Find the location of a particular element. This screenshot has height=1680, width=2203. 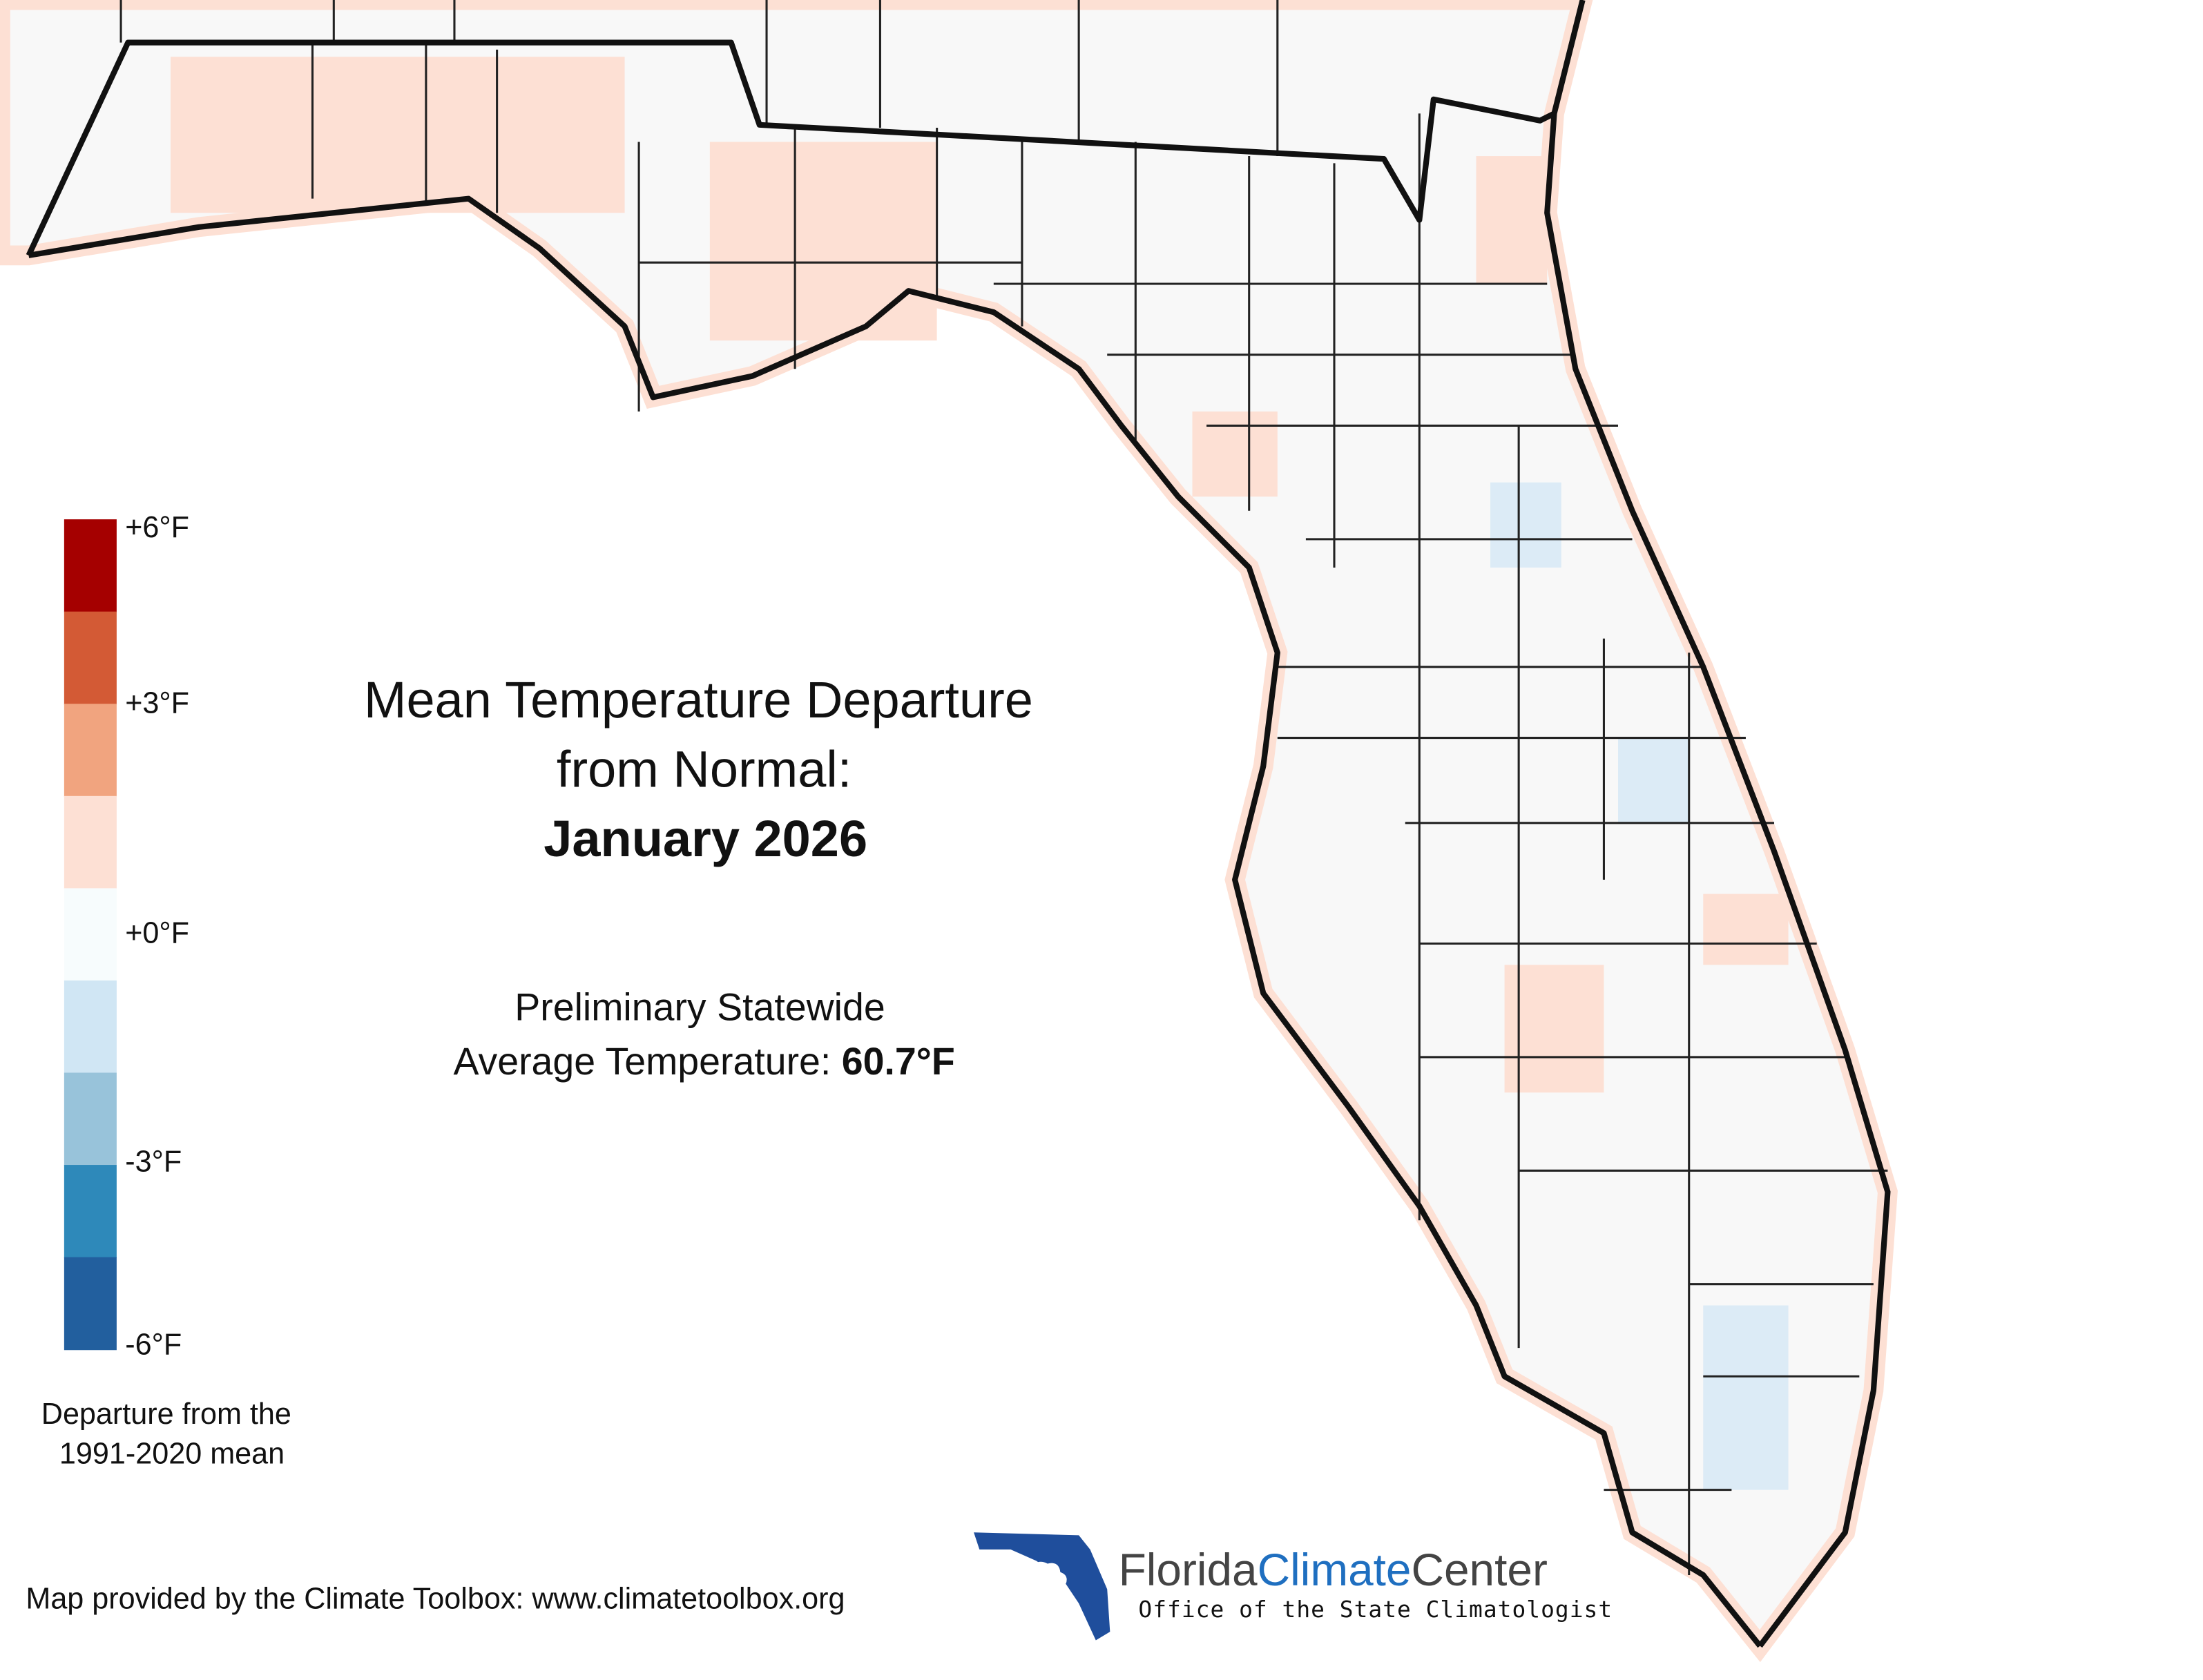

legend-label: +3°F is located at coordinates (157, 703).